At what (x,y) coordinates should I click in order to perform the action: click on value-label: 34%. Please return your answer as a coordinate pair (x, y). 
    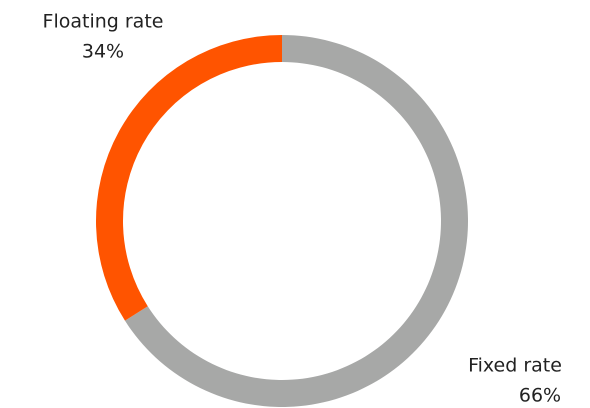
    Looking at the image, I should click on (103, 52).